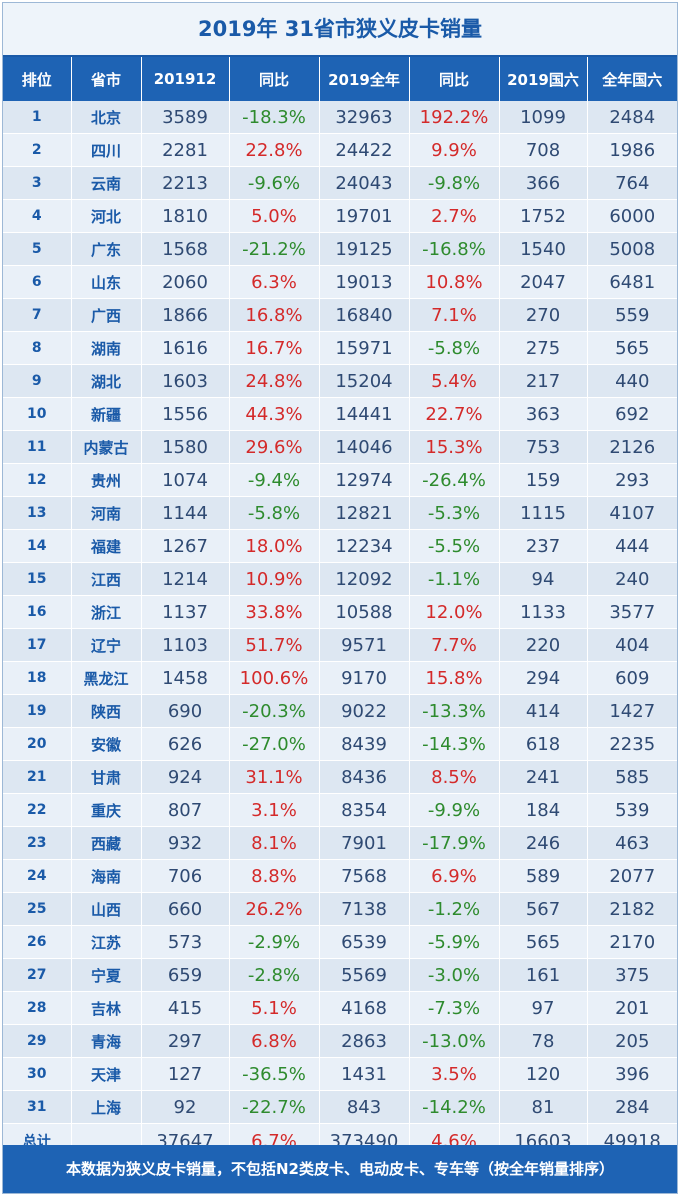  What do you see at coordinates (543, 381) in the screenshot?
I see `cn6-2019-cell: 217` at bounding box center [543, 381].